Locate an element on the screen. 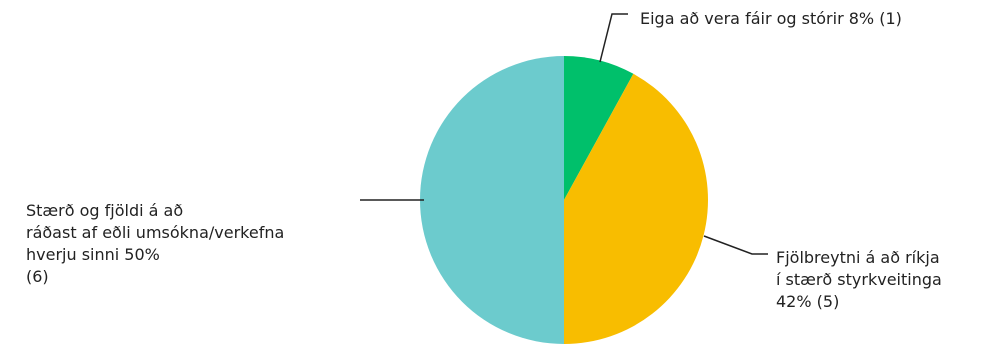 This screenshot has width=1001, height=344. slice-label-line: í stærð styrkveitinga is located at coordinates (859, 279).